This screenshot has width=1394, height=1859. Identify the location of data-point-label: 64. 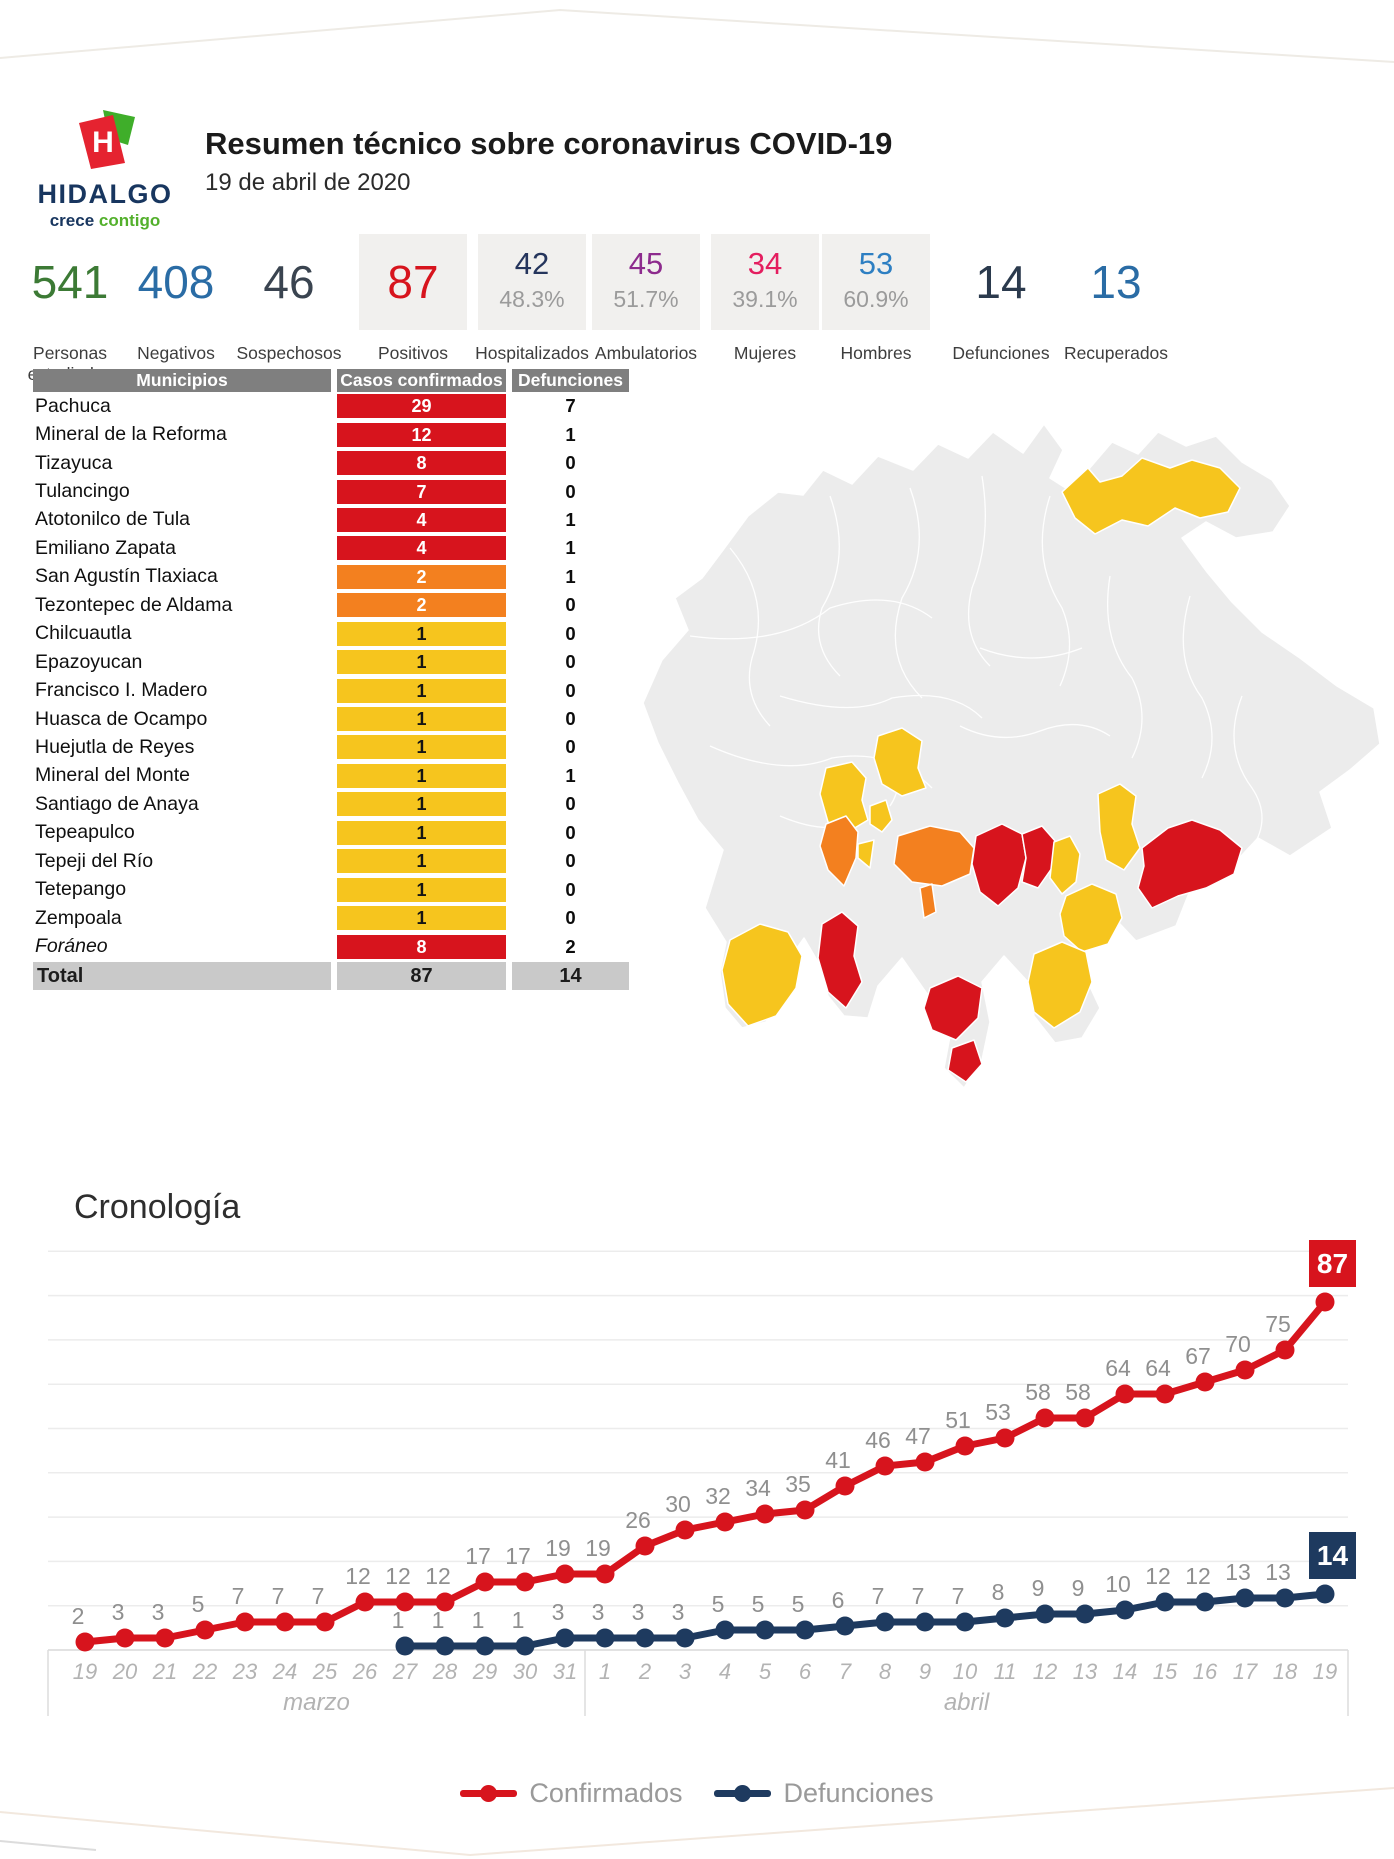
(1118, 1368).